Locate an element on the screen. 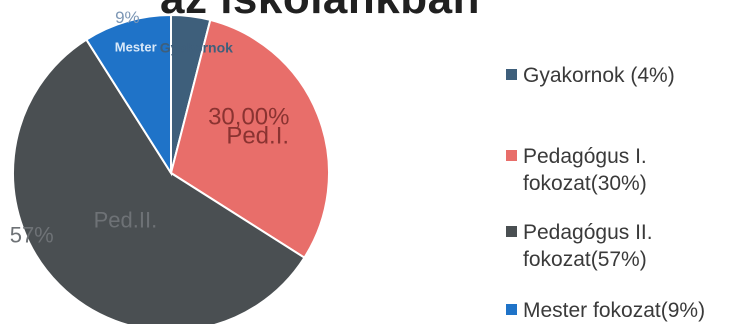 This screenshot has width=746, height=324. pie-label-name-4: Mester is located at coordinates (136, 47).